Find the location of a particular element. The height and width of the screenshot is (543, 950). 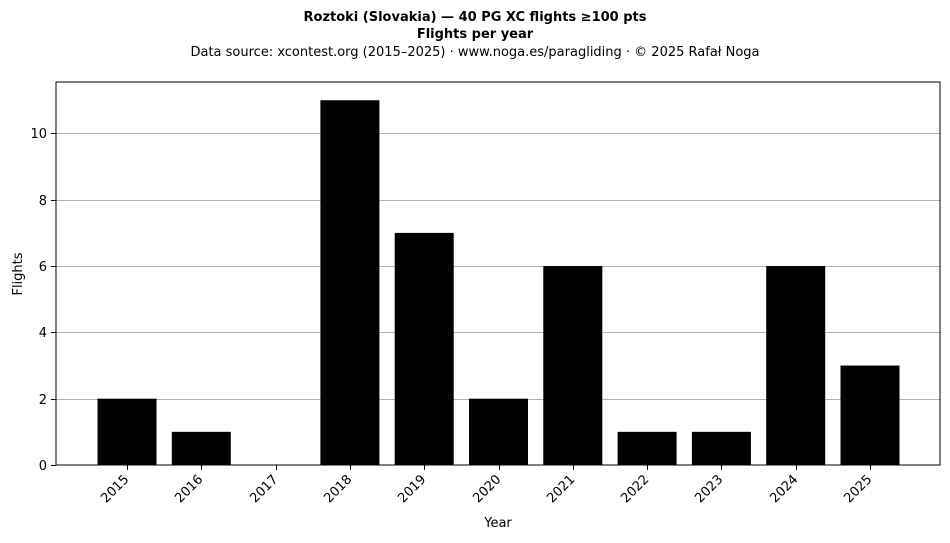

bar-2025 is located at coordinates (870, 415).